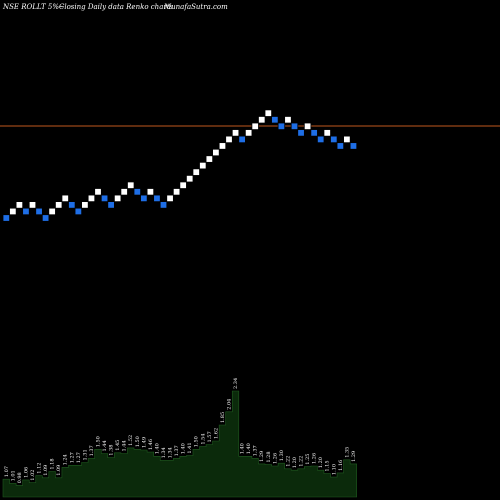 The image size is (500, 500). I want to click on volume-label: 1.10, so click(334, 469).